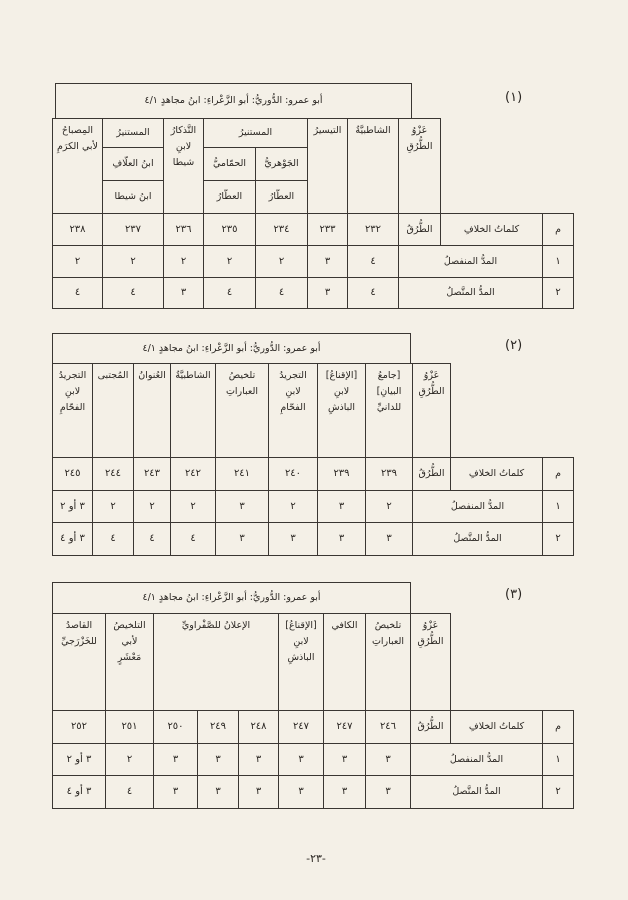 The image size is (628, 900). Describe the element at coordinates (301, 662) in the screenshot. I see `column-header: [الإقناعُ] لابنِ الباذشِ` at that location.